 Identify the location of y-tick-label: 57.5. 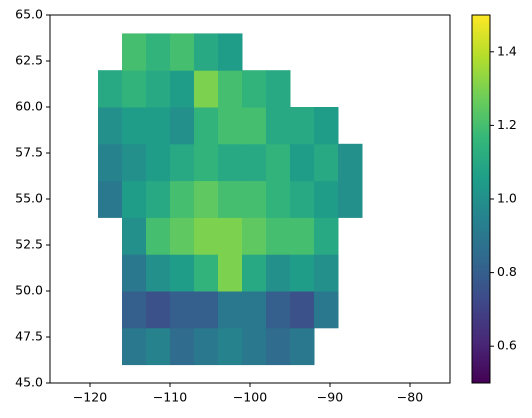
(29, 152).